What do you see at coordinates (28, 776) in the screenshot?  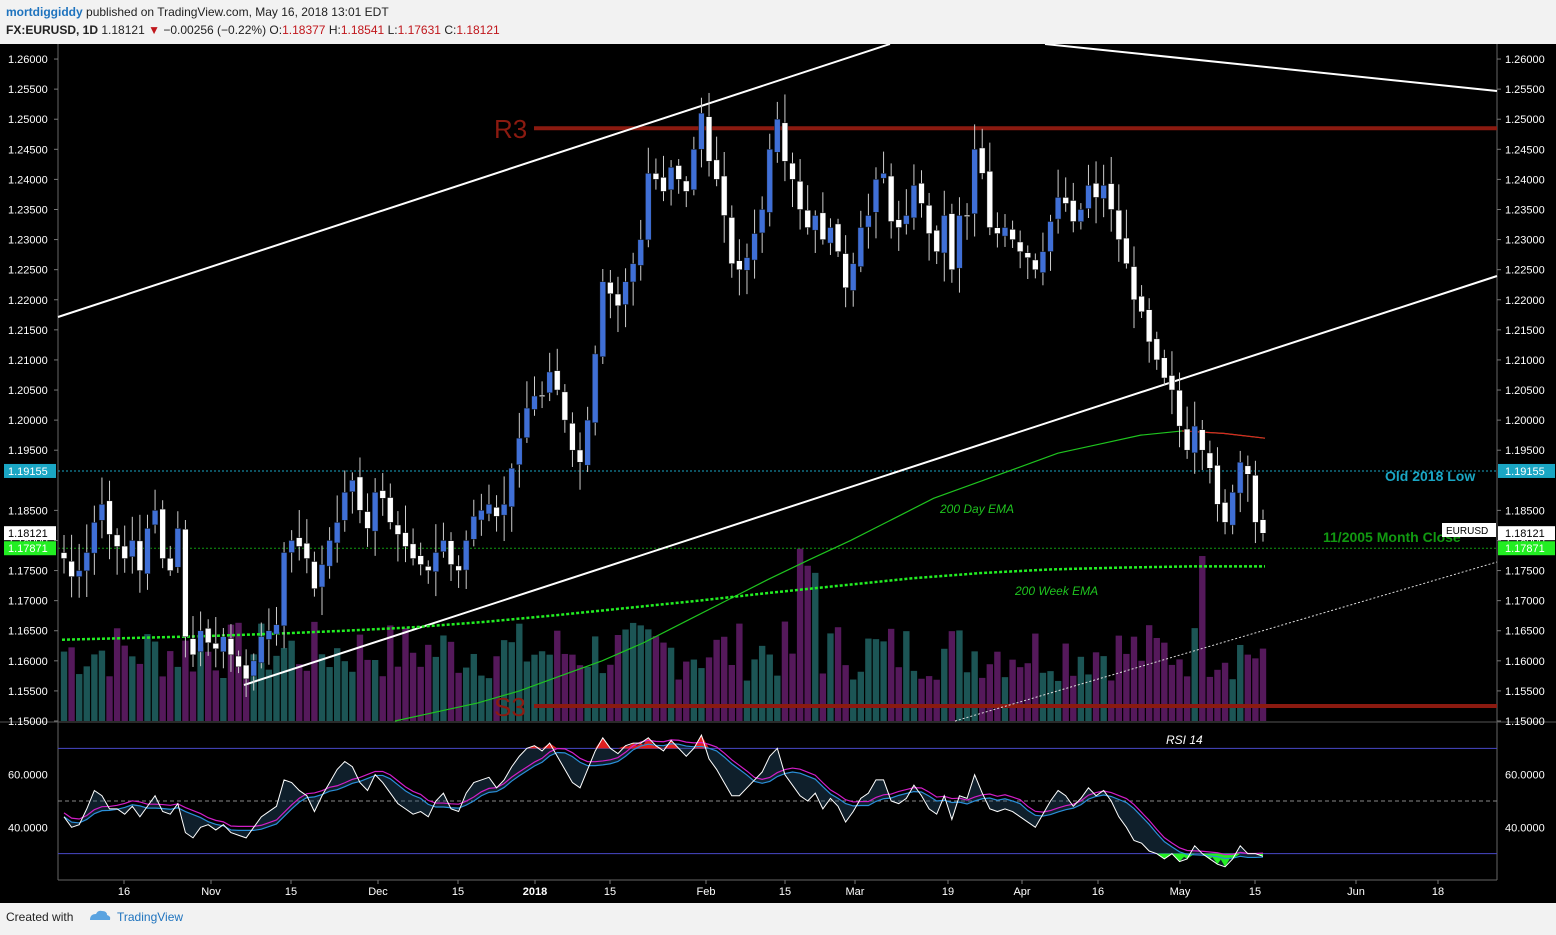 I see `rsi-tick-left: 60.0000` at bounding box center [28, 776].